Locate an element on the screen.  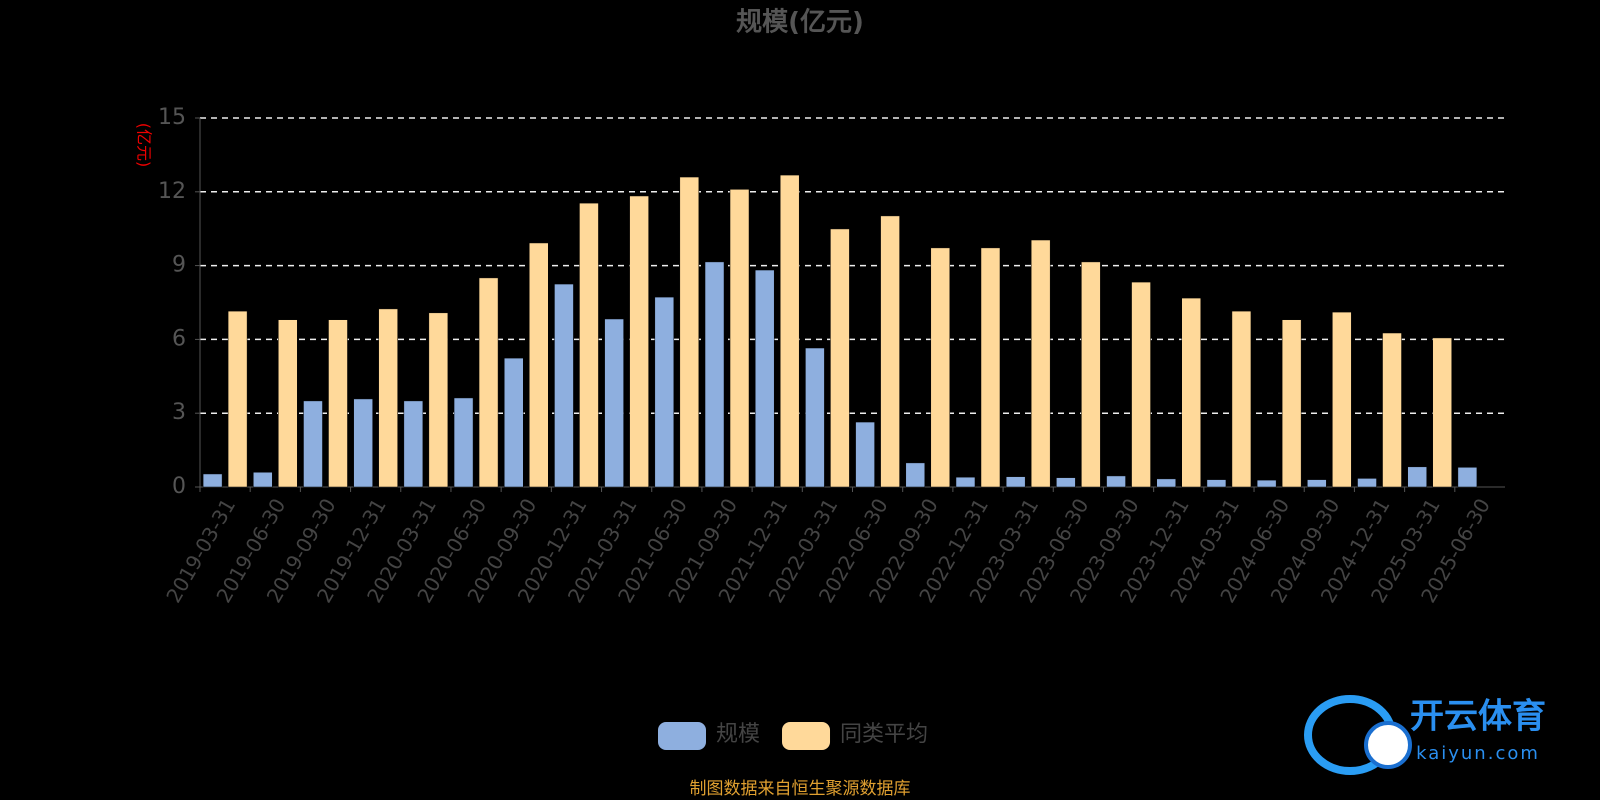
y-tick-label: 12 is located at coordinates (172, 191).